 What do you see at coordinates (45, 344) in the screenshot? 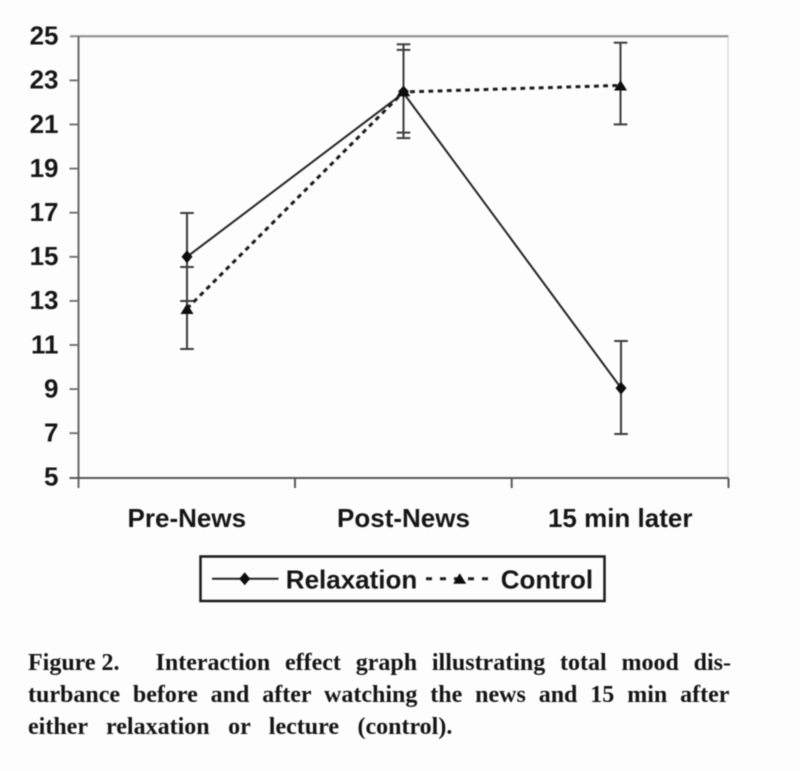
I see `svg-text: 11` at bounding box center [45, 344].